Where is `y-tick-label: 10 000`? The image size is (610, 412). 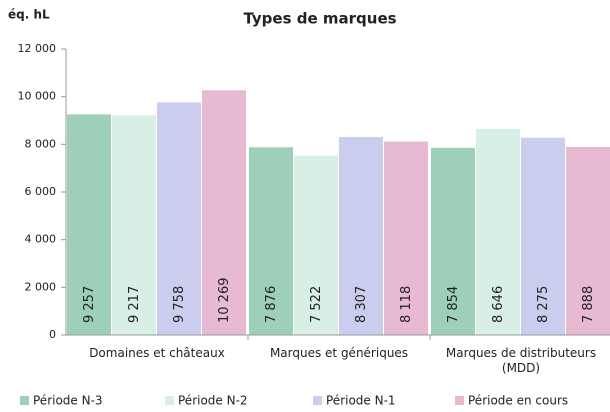
y-tick-label: 10 000 is located at coordinates (37, 96).